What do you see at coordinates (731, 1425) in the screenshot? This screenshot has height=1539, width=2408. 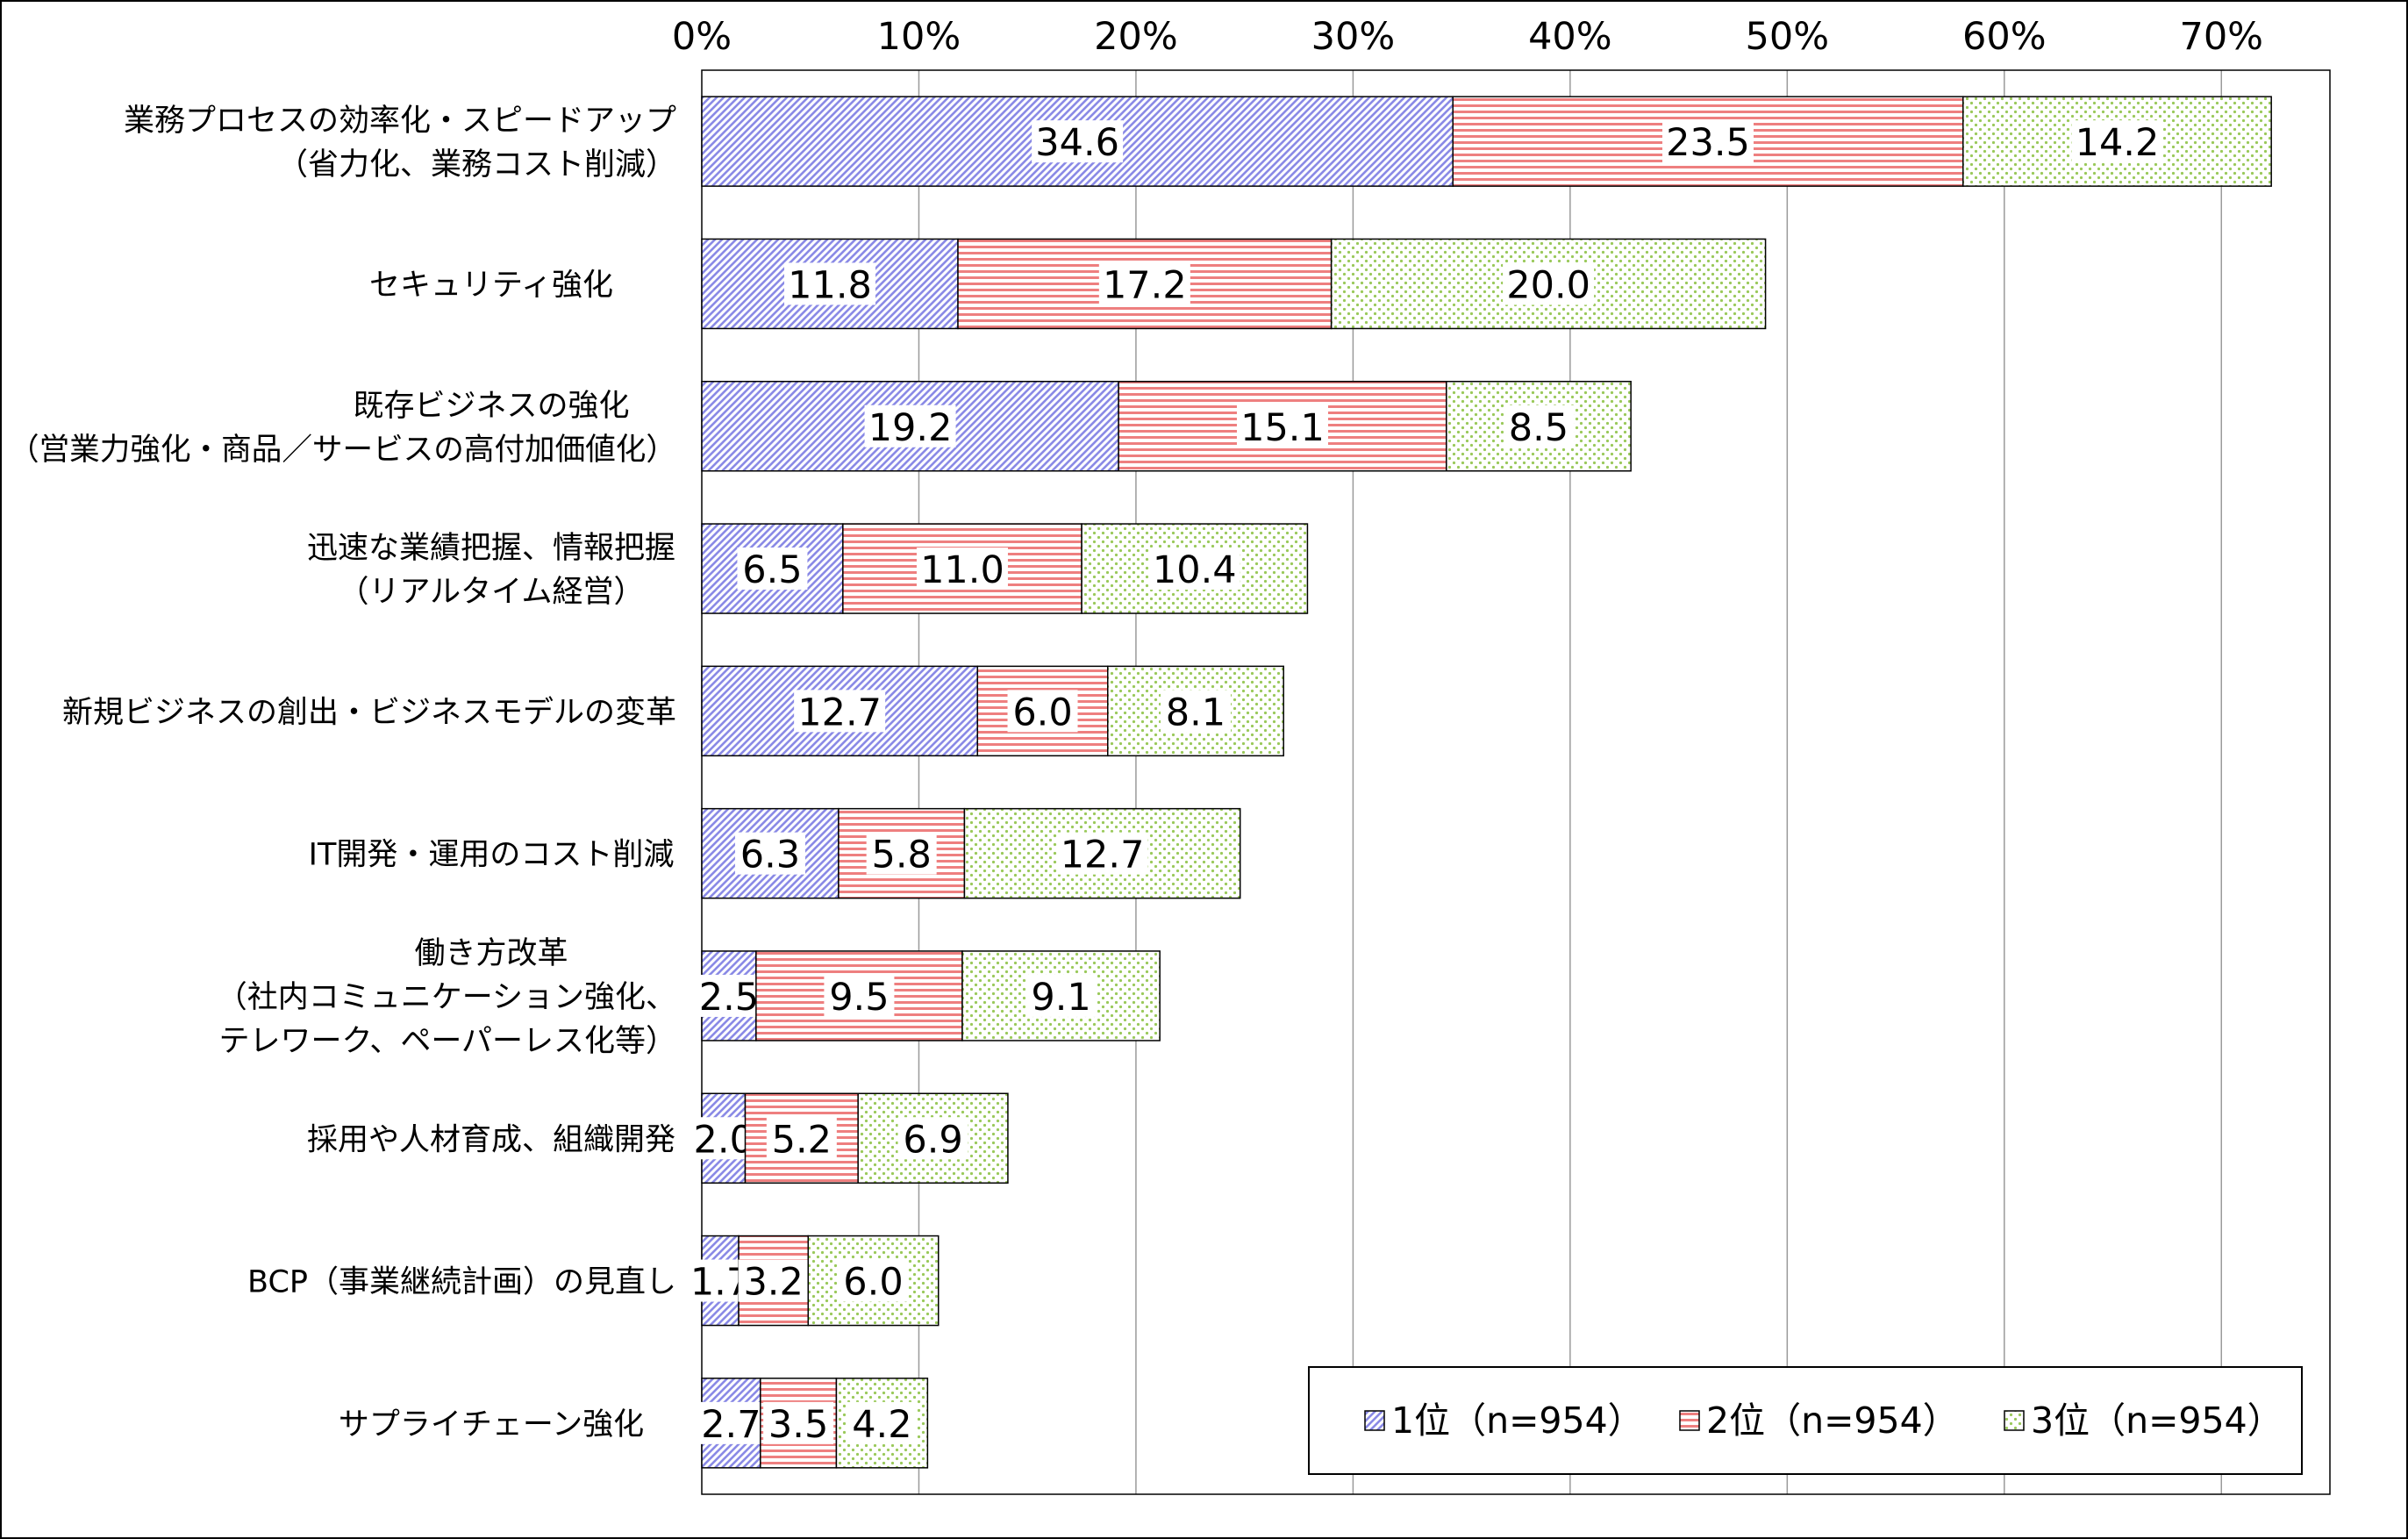 I see `data-label: 2.7` at bounding box center [731, 1425].